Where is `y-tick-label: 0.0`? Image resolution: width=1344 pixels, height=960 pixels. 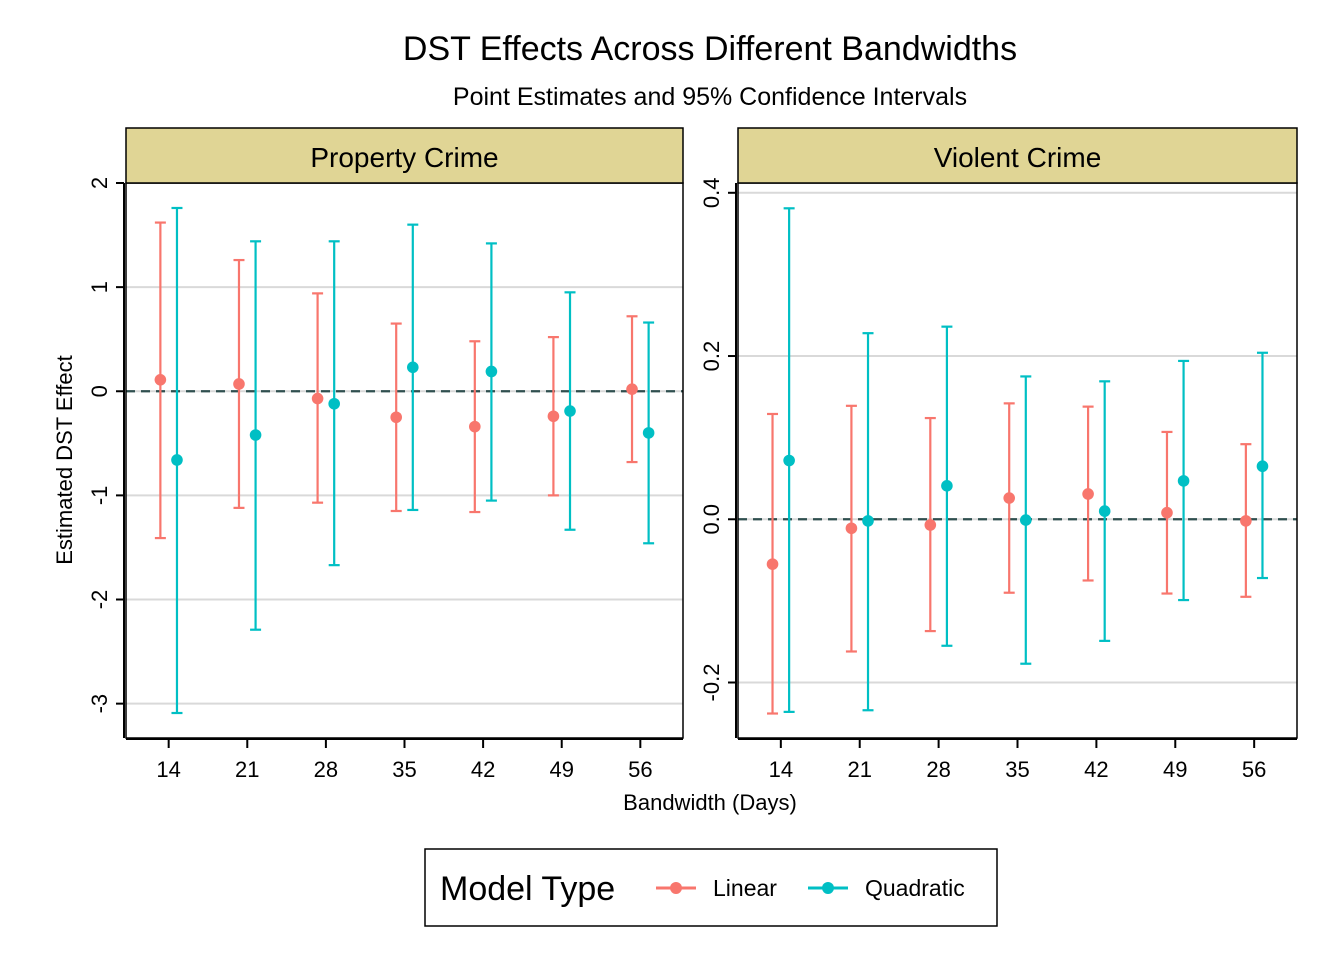 y-tick-label: 0.0 is located at coordinates (711, 519).